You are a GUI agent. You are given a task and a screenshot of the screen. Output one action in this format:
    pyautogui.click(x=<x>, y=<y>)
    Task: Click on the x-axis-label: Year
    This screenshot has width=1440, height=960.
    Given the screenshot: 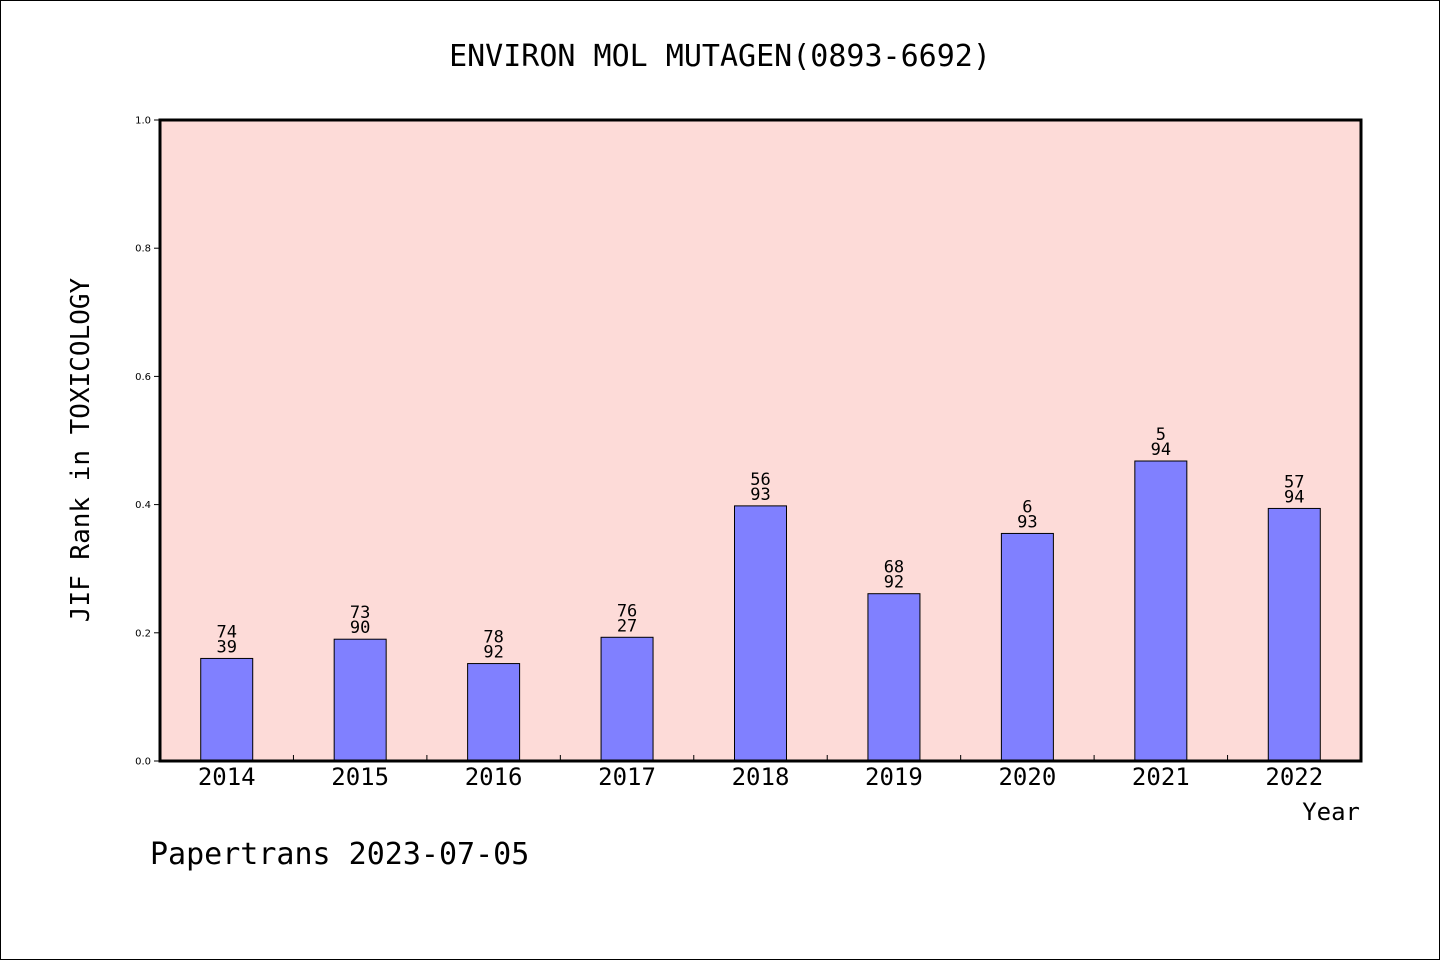 What is the action you would take?
    pyautogui.click(x=1331, y=812)
    